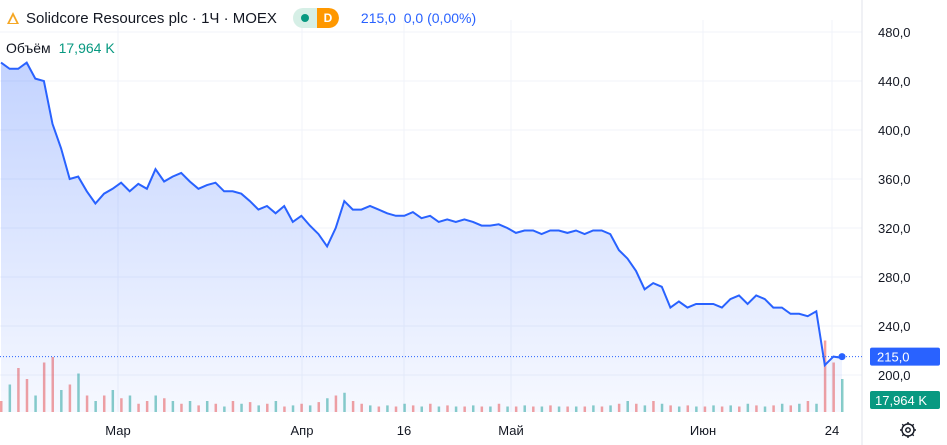 This screenshot has width=947, height=445. I want to click on change-value: 0,0, so click(413, 18).